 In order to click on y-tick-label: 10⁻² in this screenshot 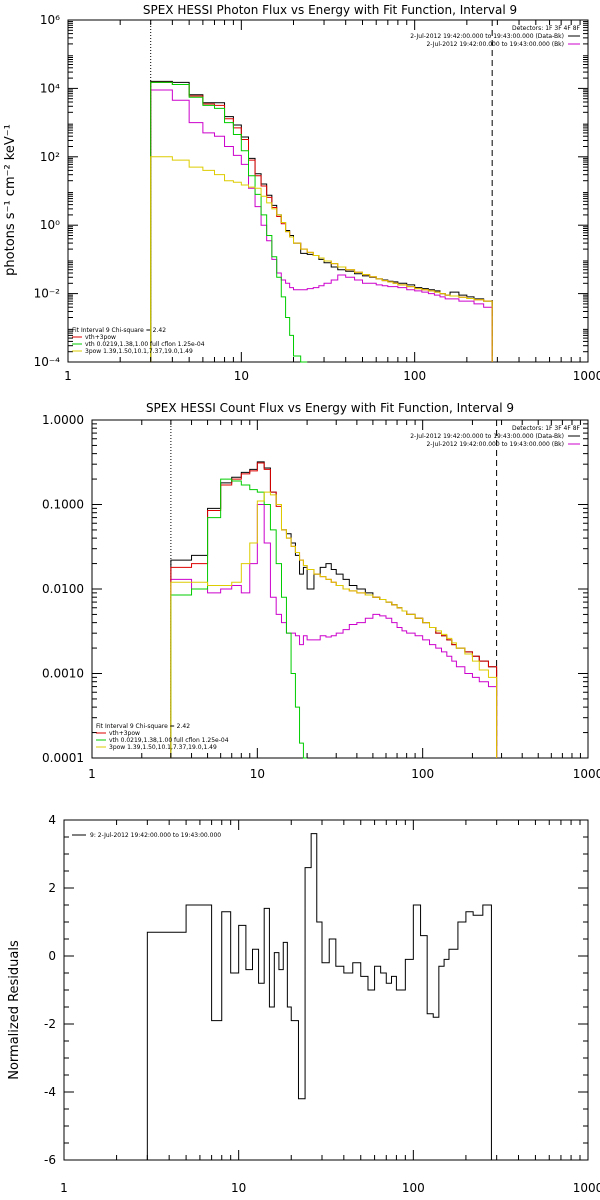, I will do `click(47, 294)`.